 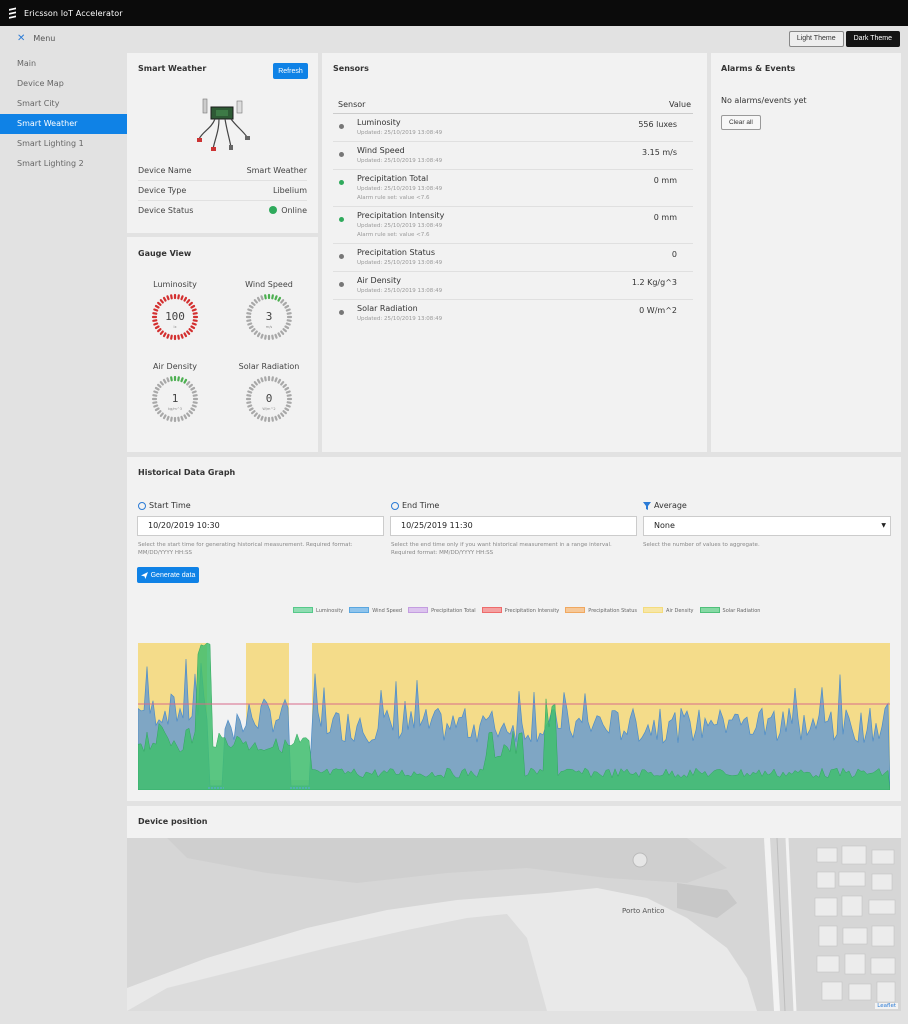 What do you see at coordinates (187, 472) in the screenshot?
I see `history-panel-title: Historical Data Graph` at bounding box center [187, 472].